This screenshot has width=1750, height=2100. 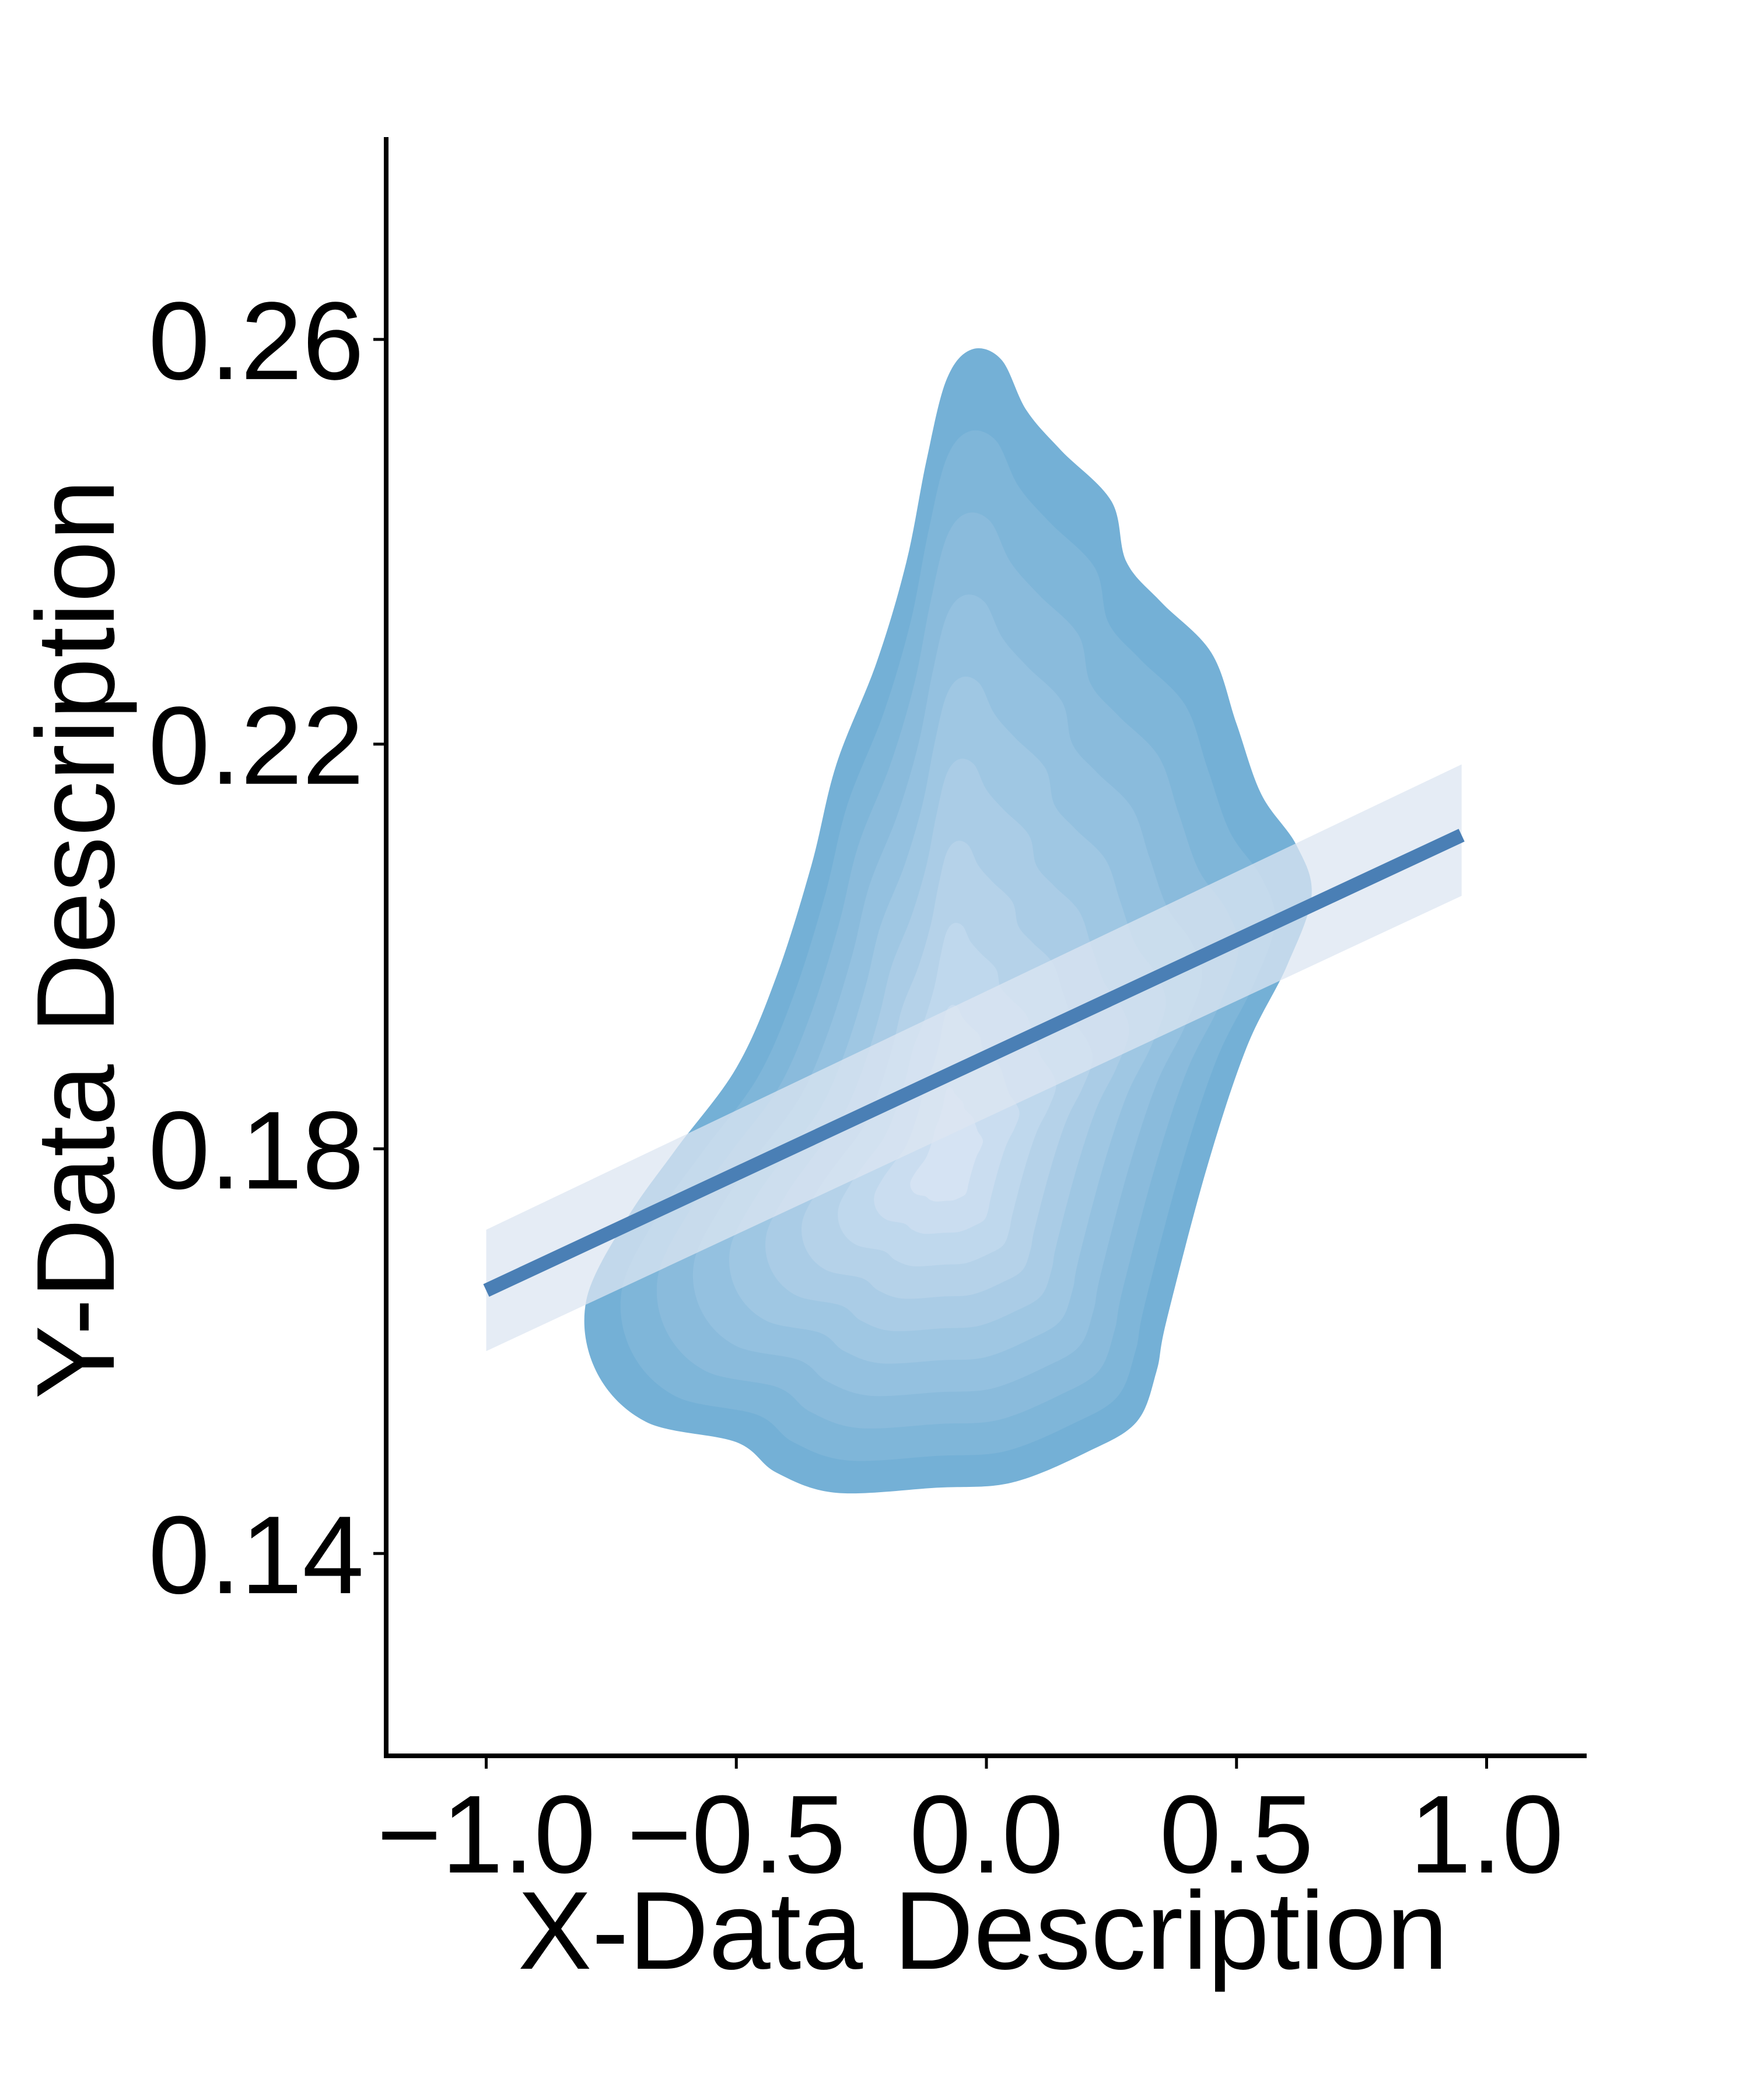 What do you see at coordinates (1237, 1834) in the screenshot?
I see `x-tick-label: 0.5` at bounding box center [1237, 1834].